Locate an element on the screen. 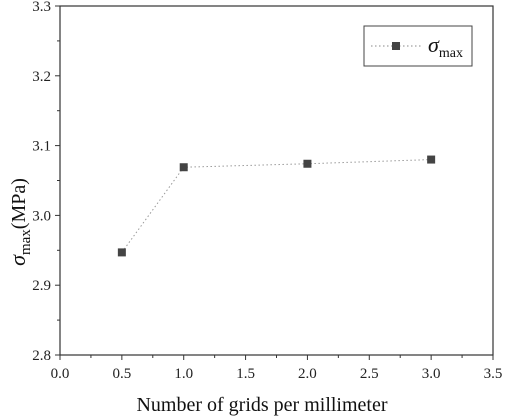 The width and height of the screenshot is (505, 418). y-tick-label: 3.3 is located at coordinates (41, 7).